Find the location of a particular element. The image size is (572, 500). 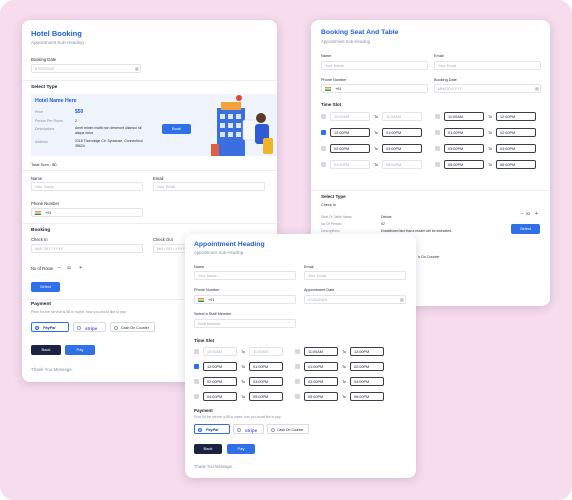

booking-date-input: 07/20/2020 is located at coordinates (86, 68).